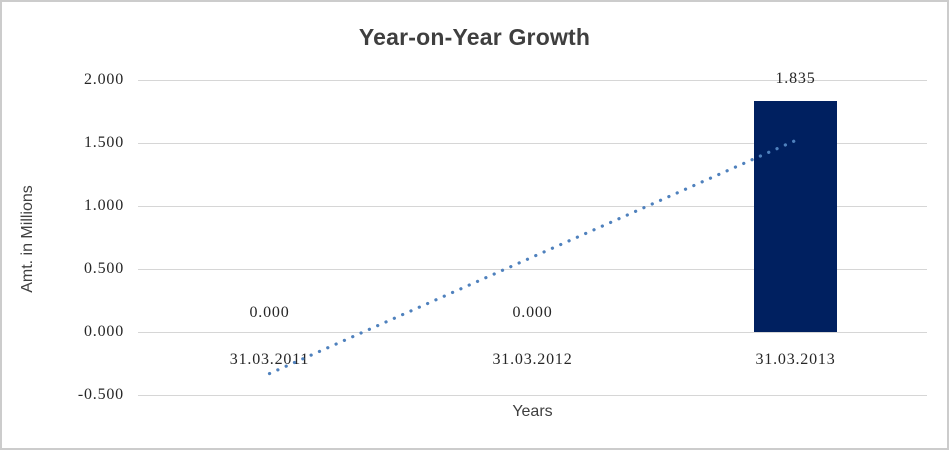 This screenshot has height=450, width=949. I want to click on y-tick-label: 0.500, so click(104, 268).